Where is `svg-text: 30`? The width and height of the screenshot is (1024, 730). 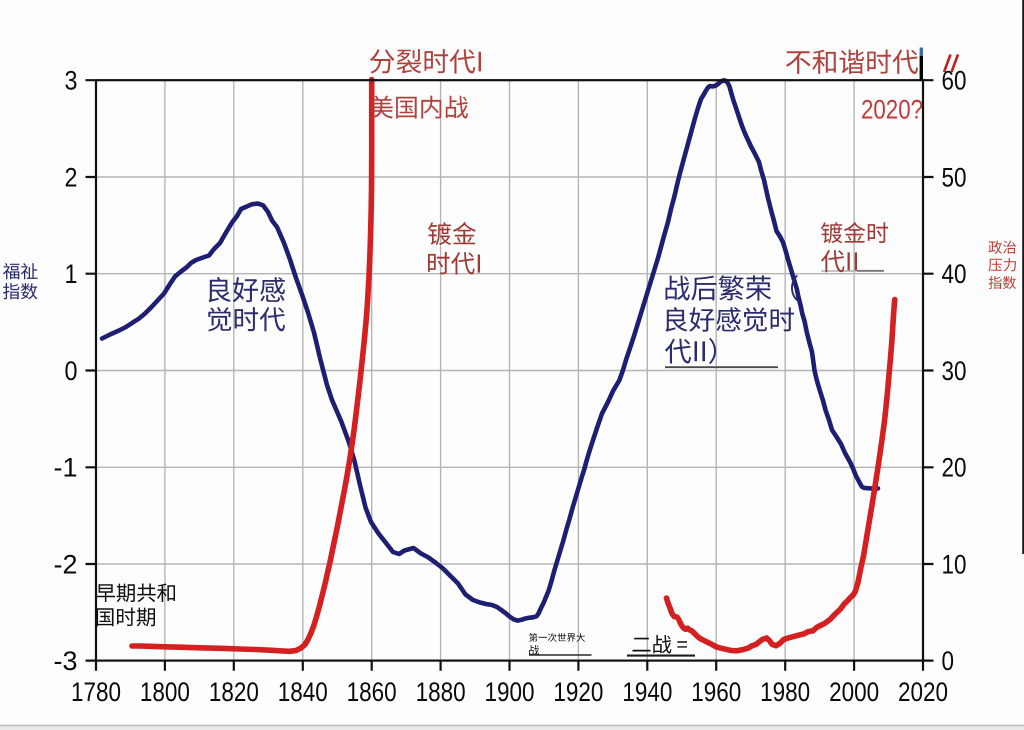 svg-text: 30 is located at coordinates (954, 371).